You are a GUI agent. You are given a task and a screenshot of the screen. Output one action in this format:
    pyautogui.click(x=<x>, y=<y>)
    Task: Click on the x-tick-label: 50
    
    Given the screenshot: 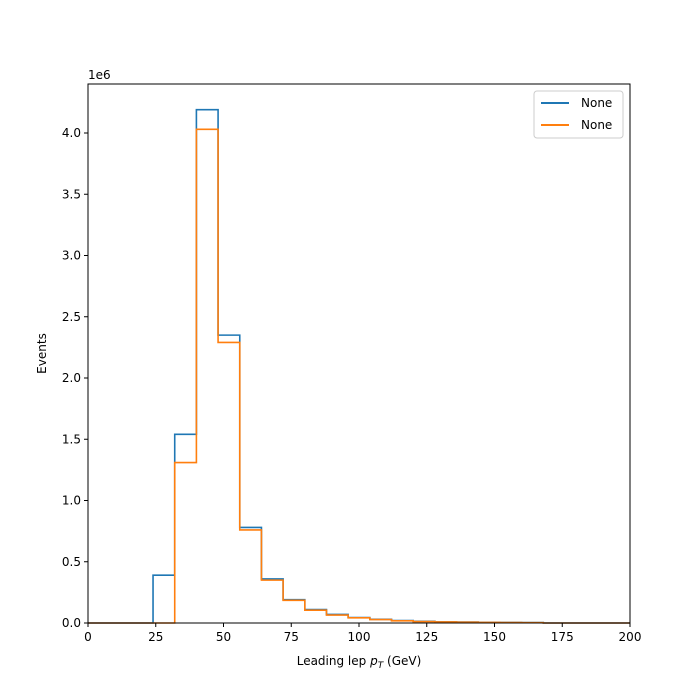 What is the action you would take?
    pyautogui.click(x=223, y=637)
    